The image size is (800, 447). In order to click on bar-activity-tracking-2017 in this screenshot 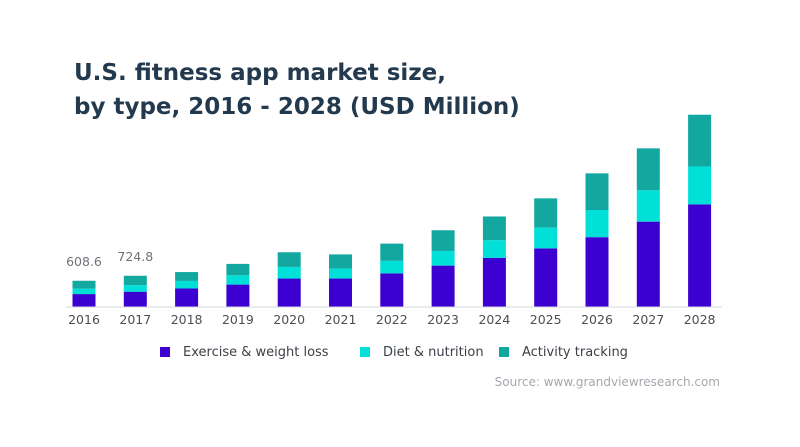, I will do `click(135, 280)`.